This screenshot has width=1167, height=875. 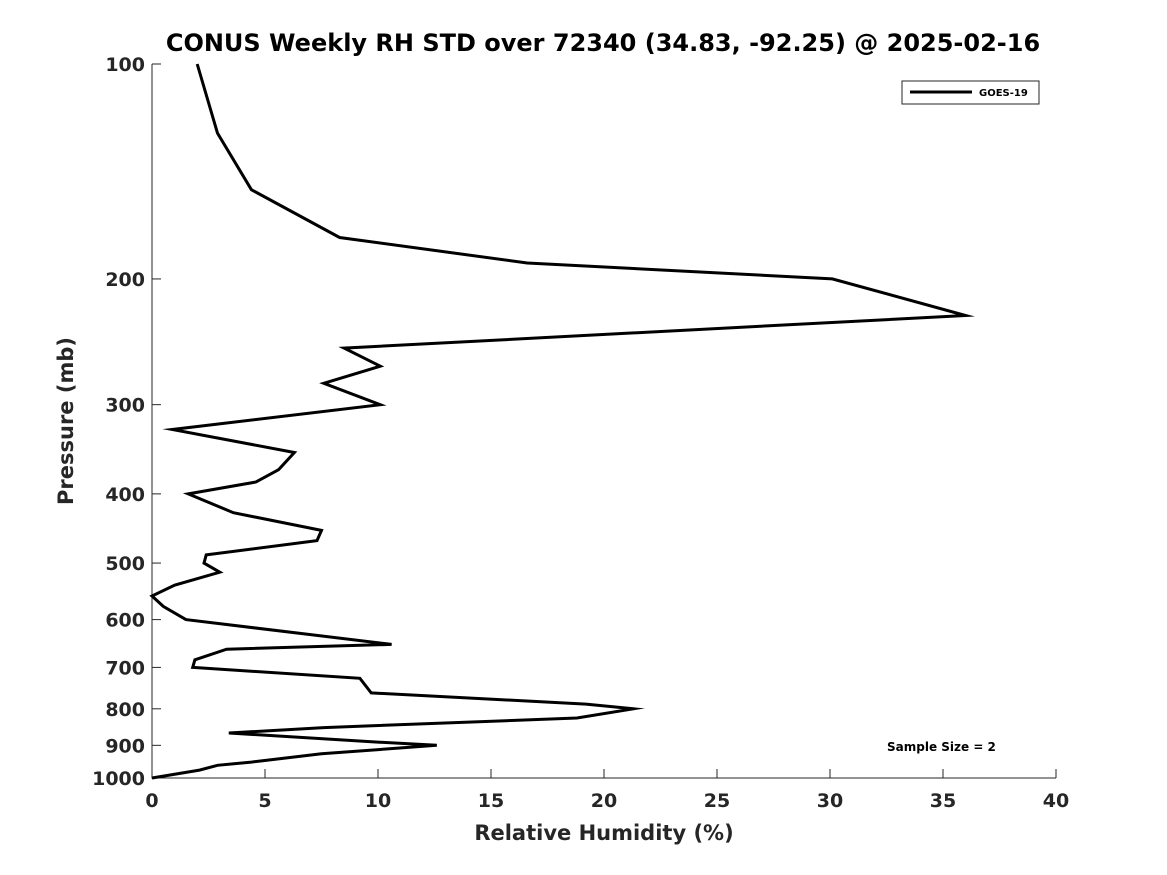 I want to click on x-tick-label: 40, so click(x=1056, y=801).